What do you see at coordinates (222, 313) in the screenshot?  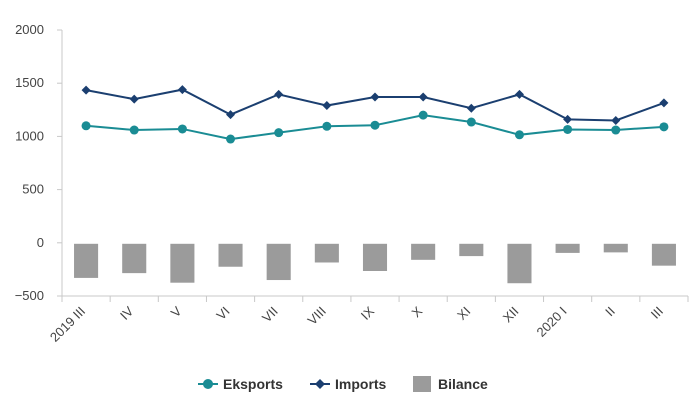 I see `x-tick-label: VI` at bounding box center [222, 313].